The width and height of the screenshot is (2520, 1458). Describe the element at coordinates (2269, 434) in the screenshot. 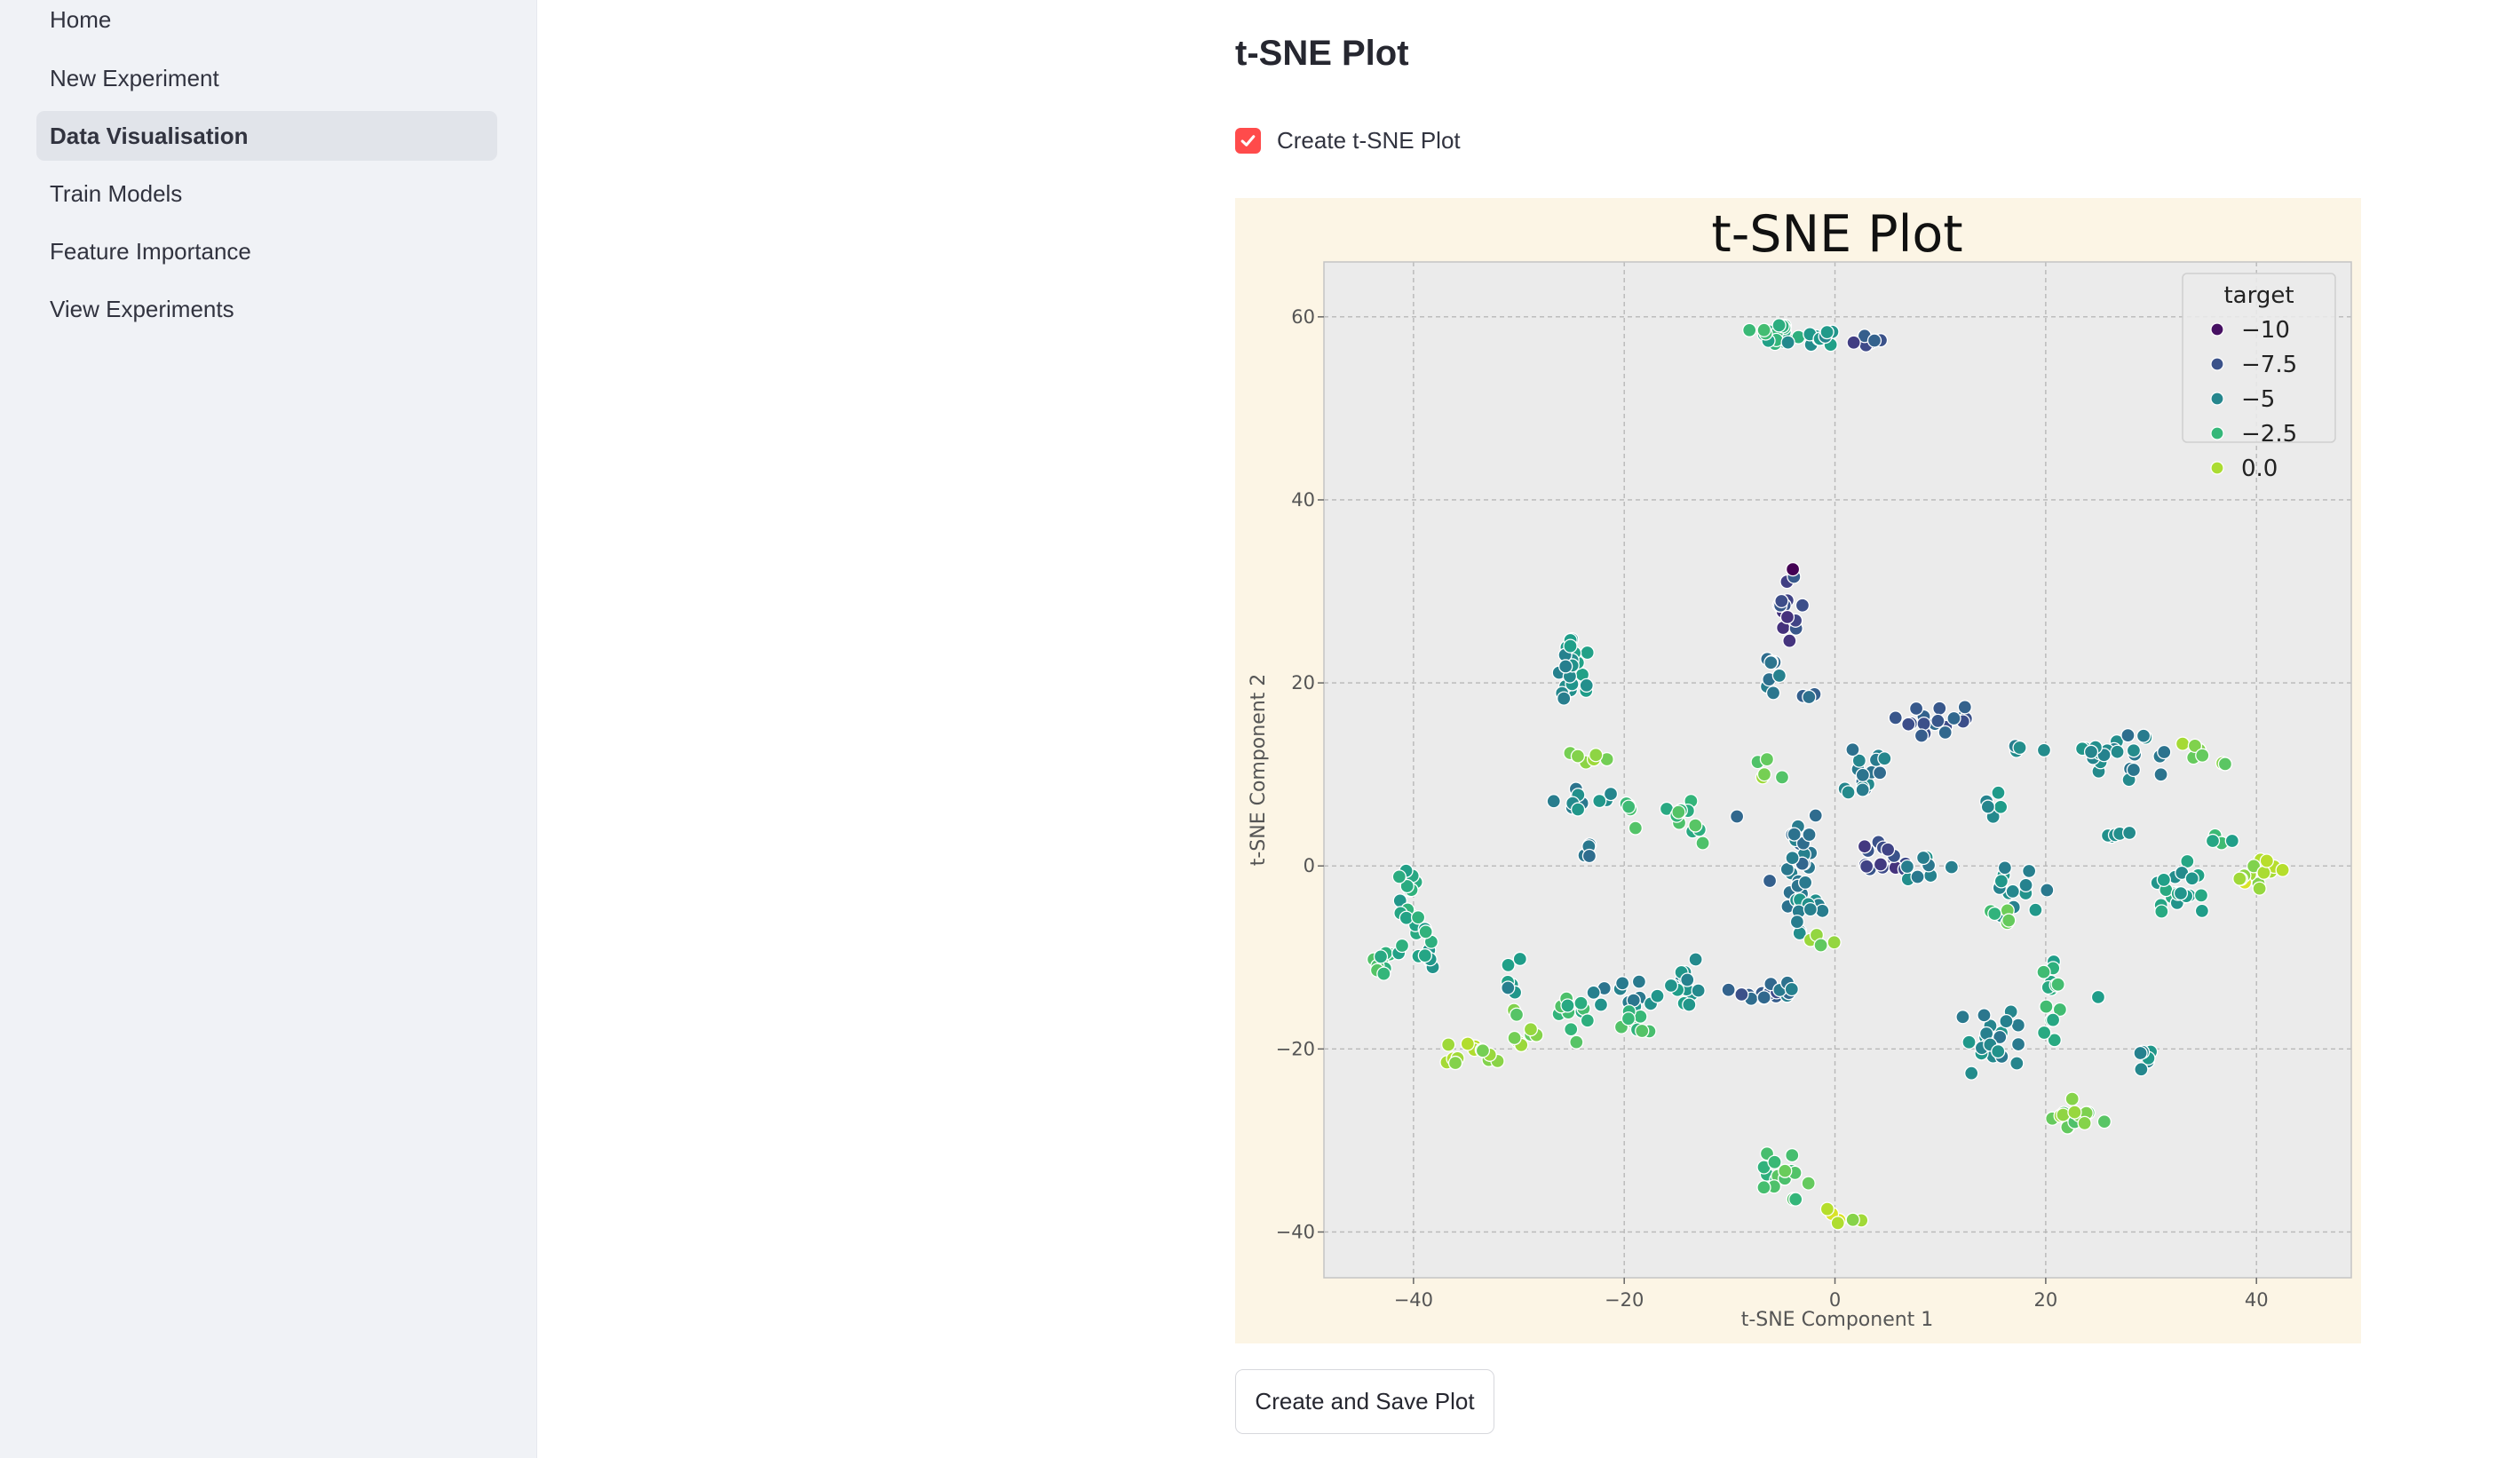

I see `legend-label: −2.5` at that location.